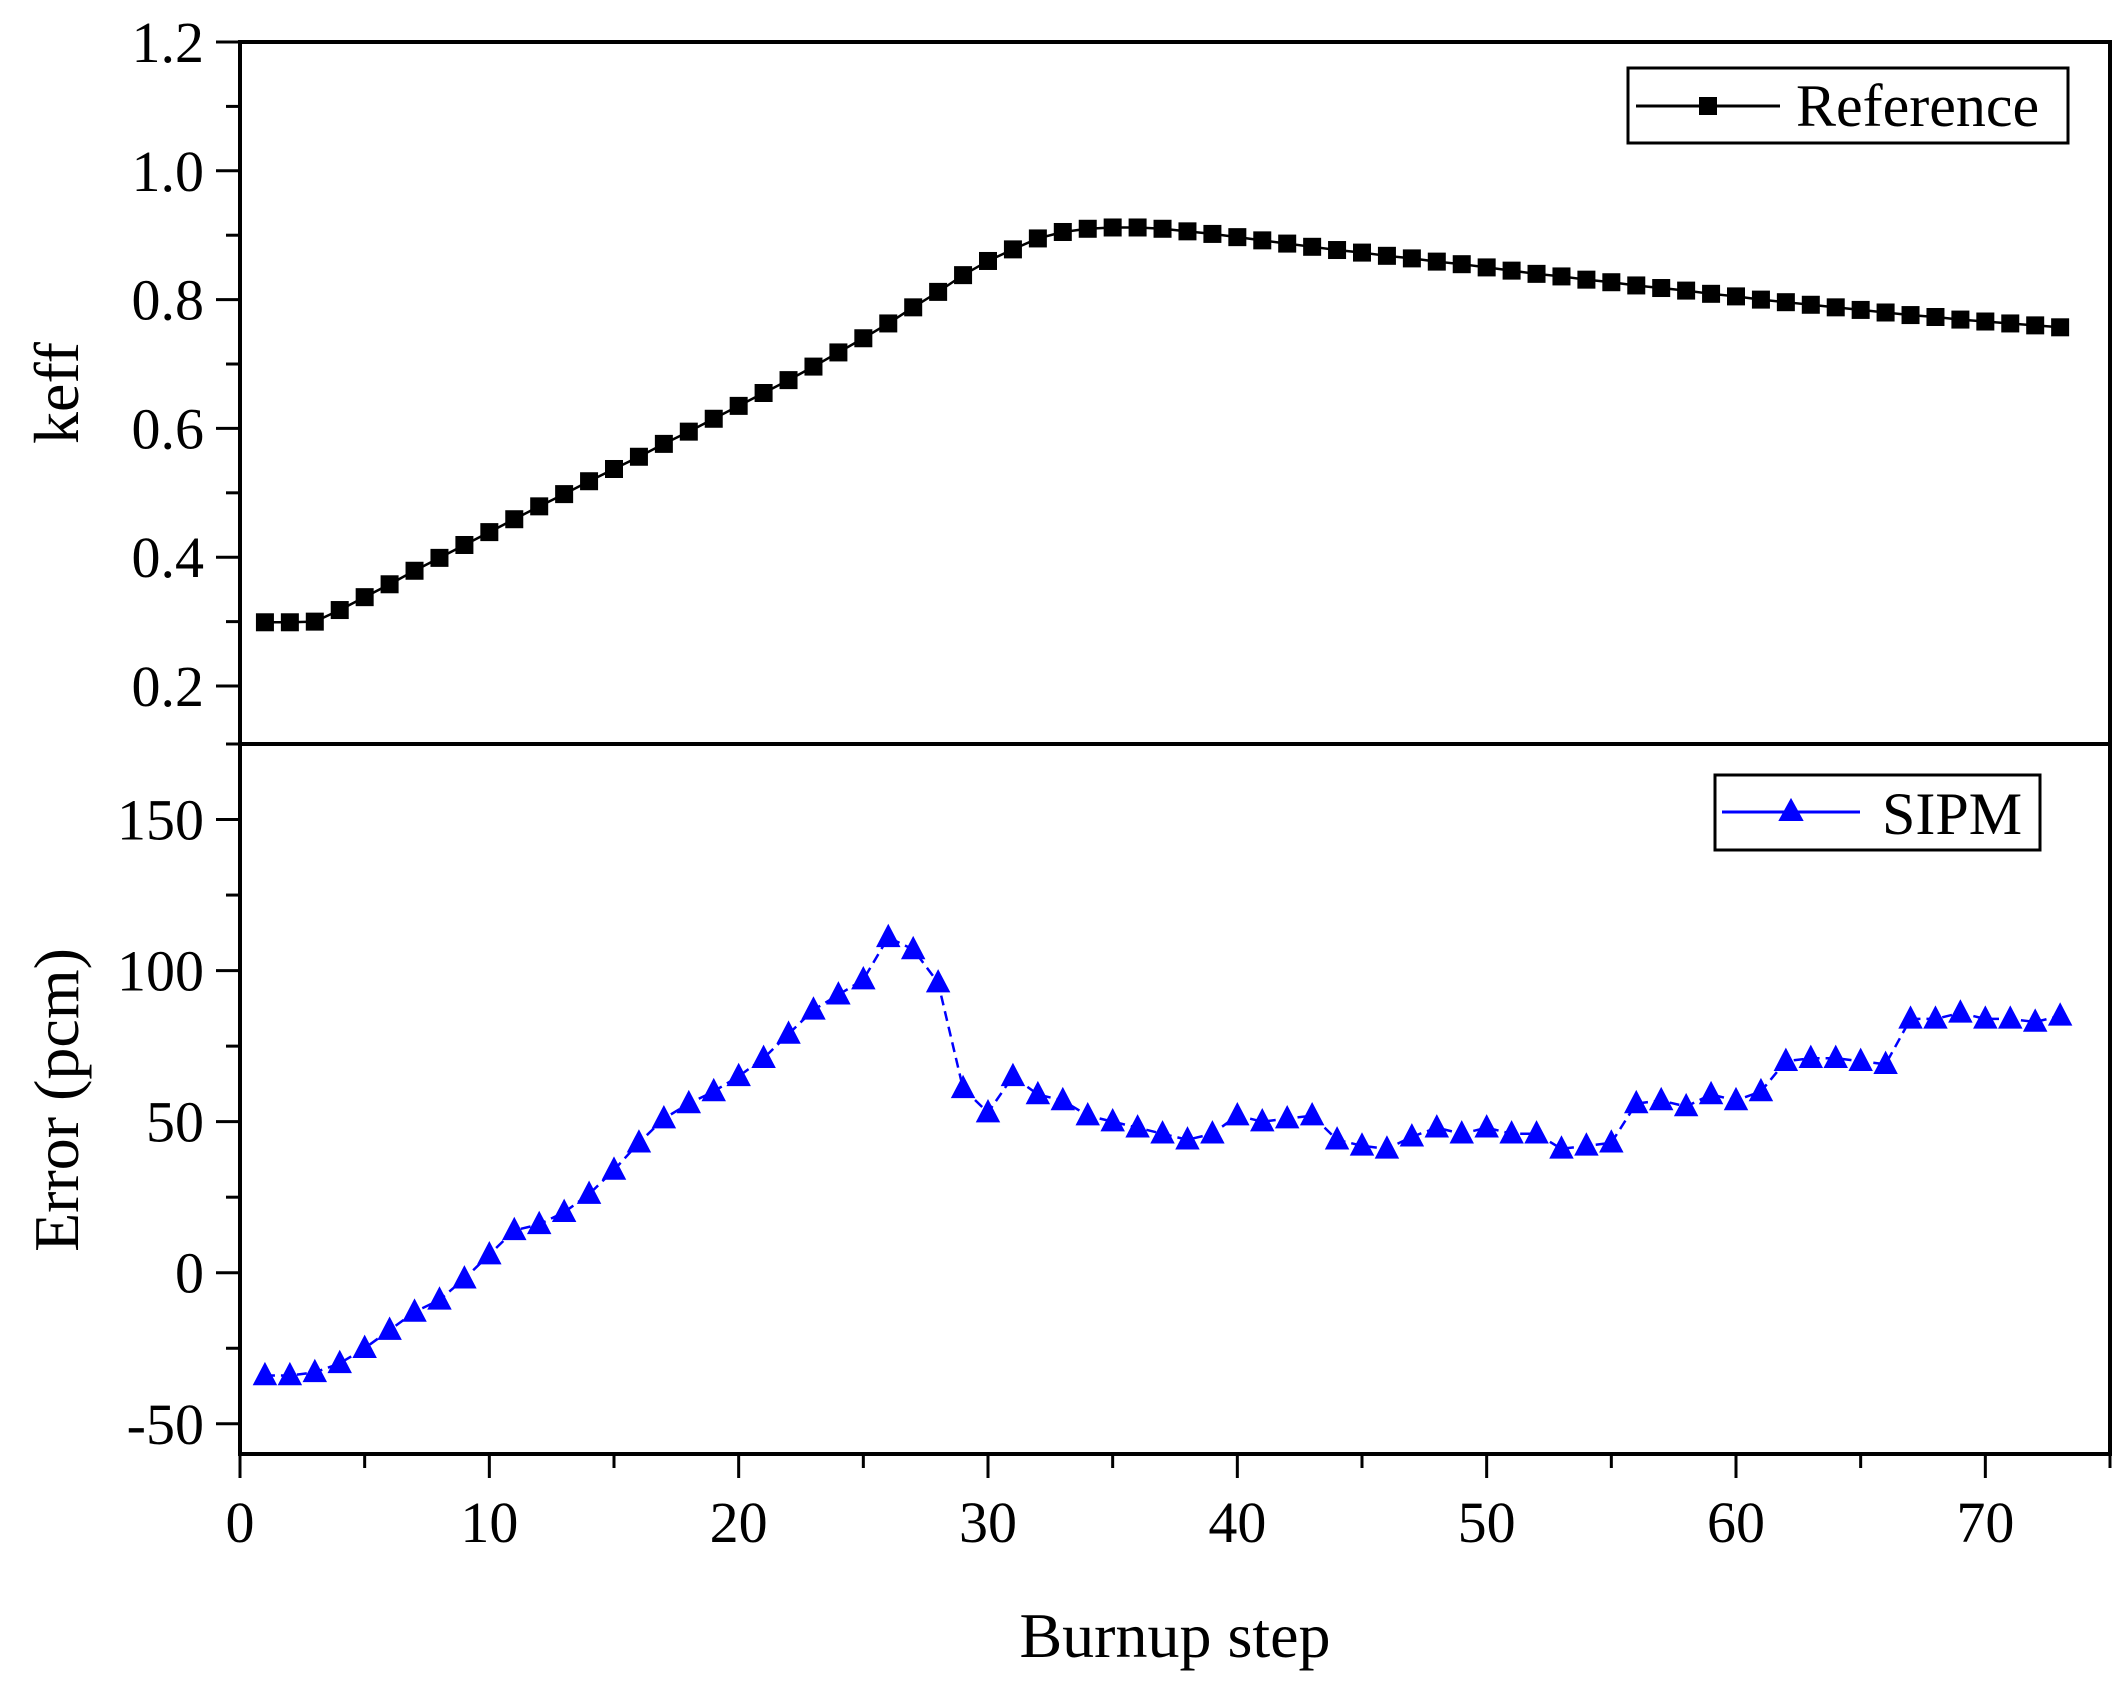 The image size is (2117, 1686). I want to click on x-tick-label: 10, so click(489, 1522).